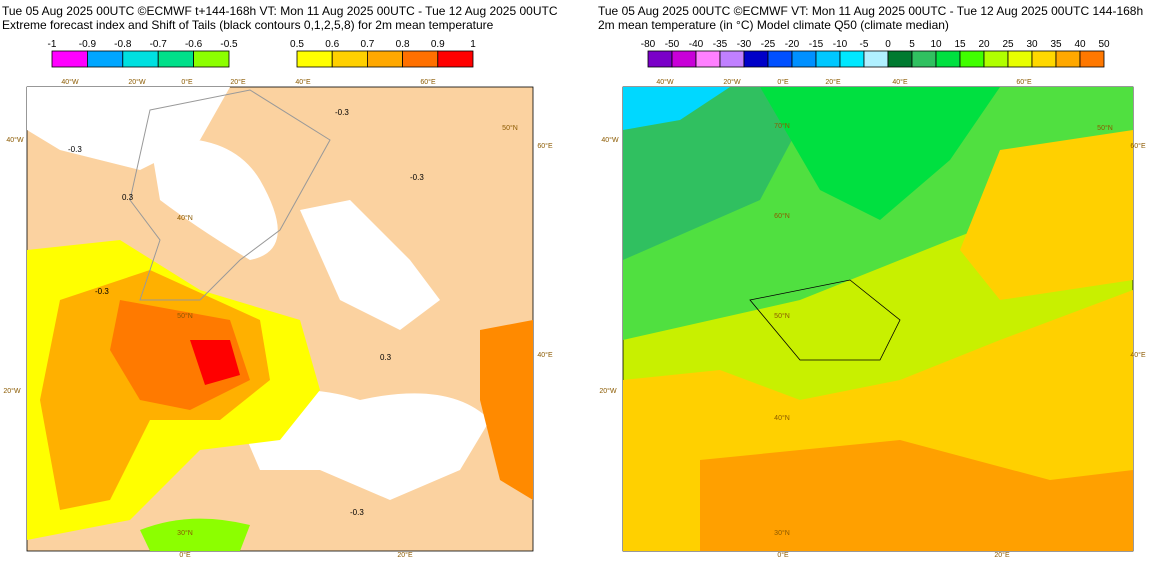 The image size is (1152, 564). Describe the element at coordinates (888, 44) in the screenshot. I see `colorbar-label: 0` at that location.